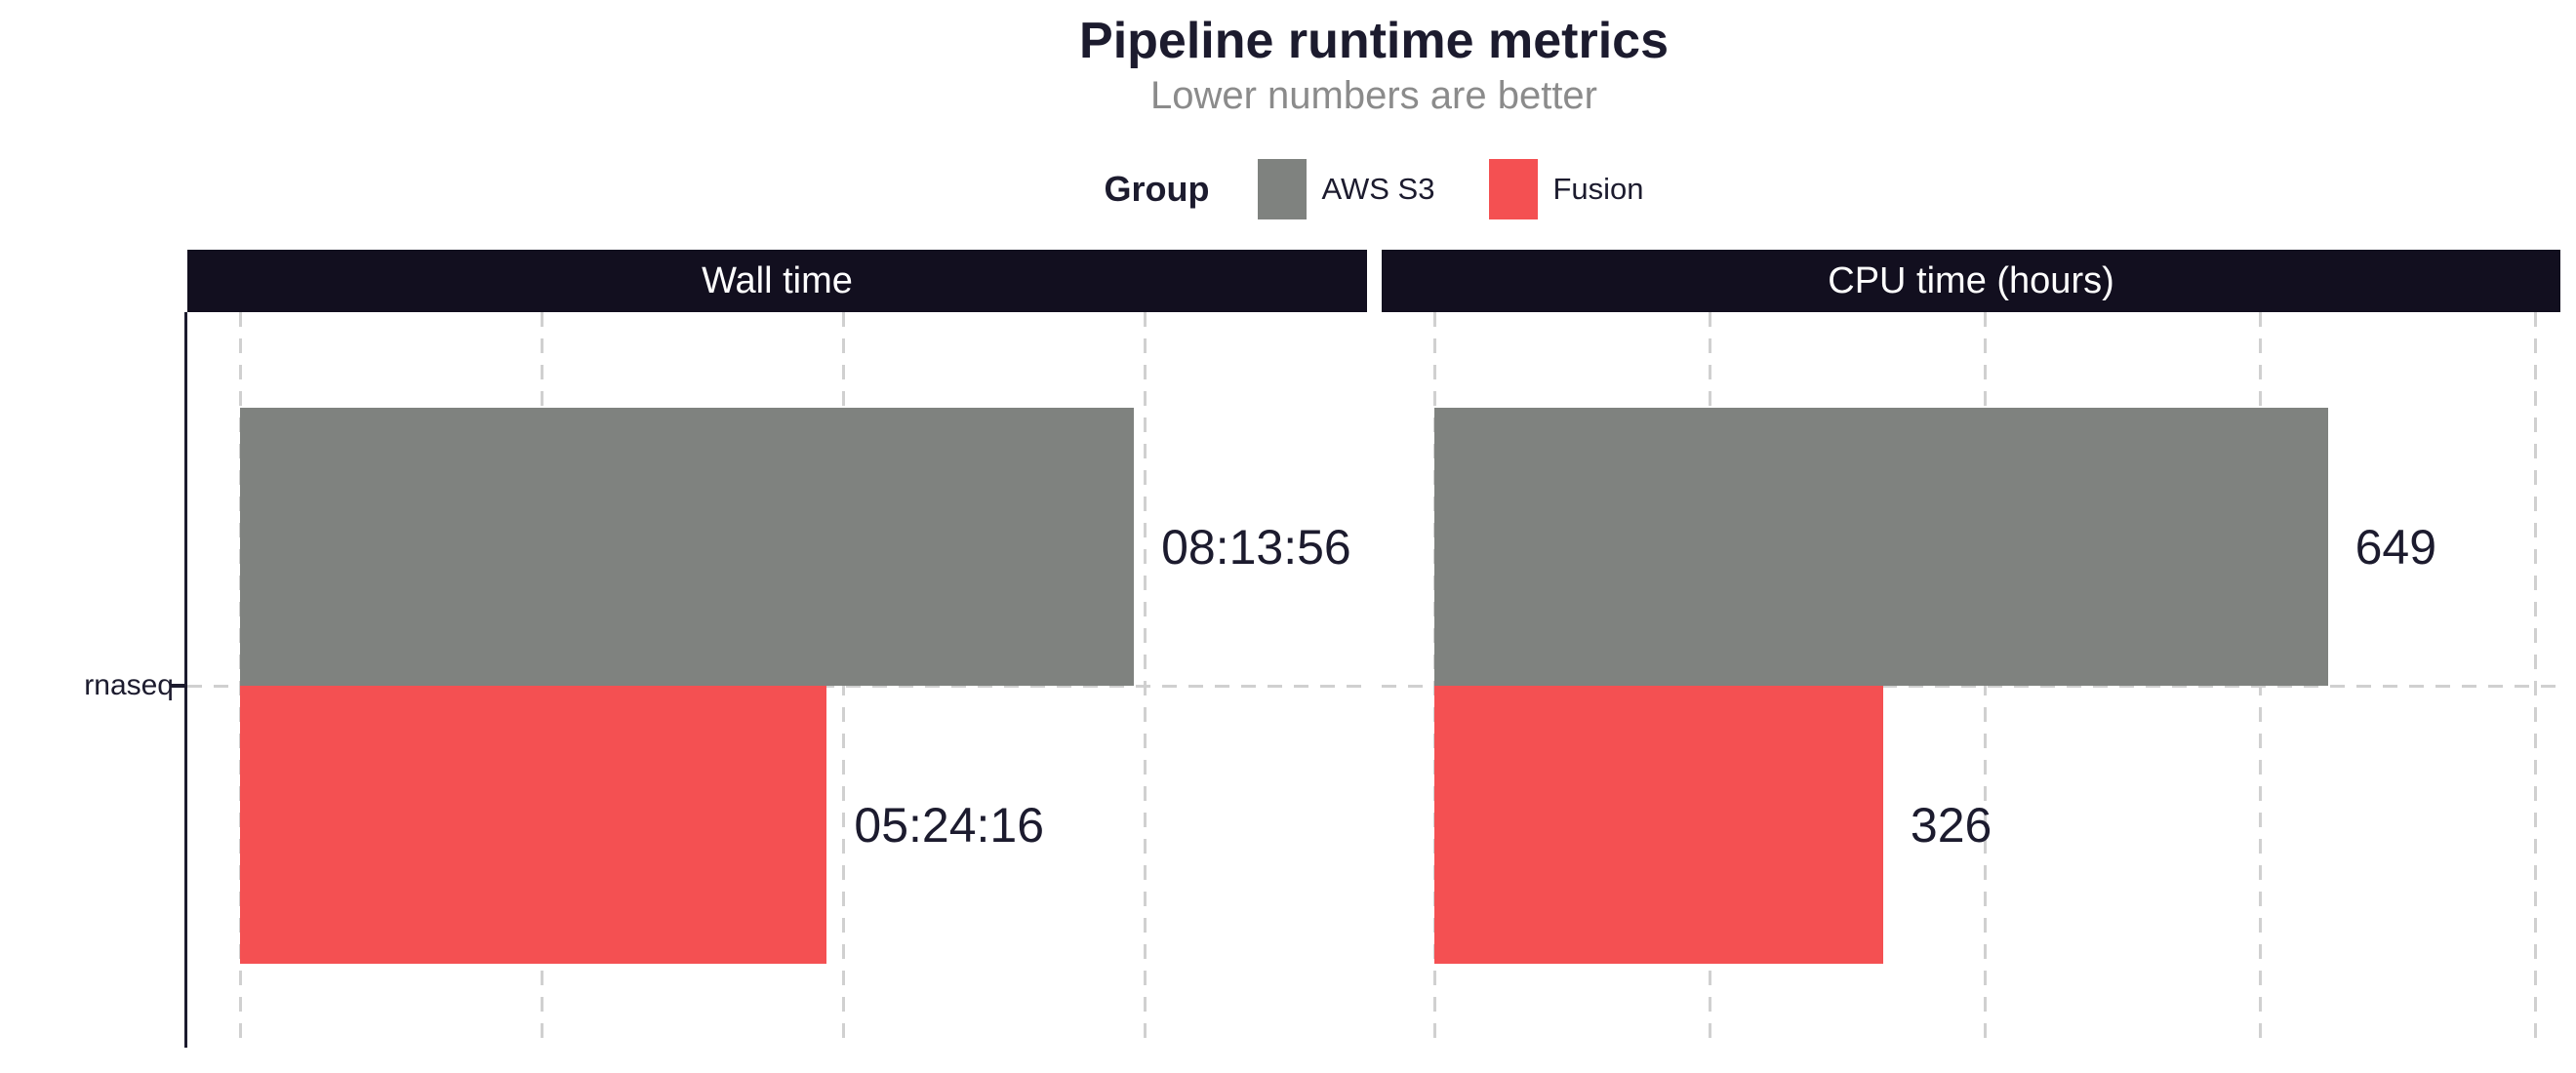 The image size is (2576, 1073). I want to click on y-axis-category-label: rnaseq, so click(129, 685).